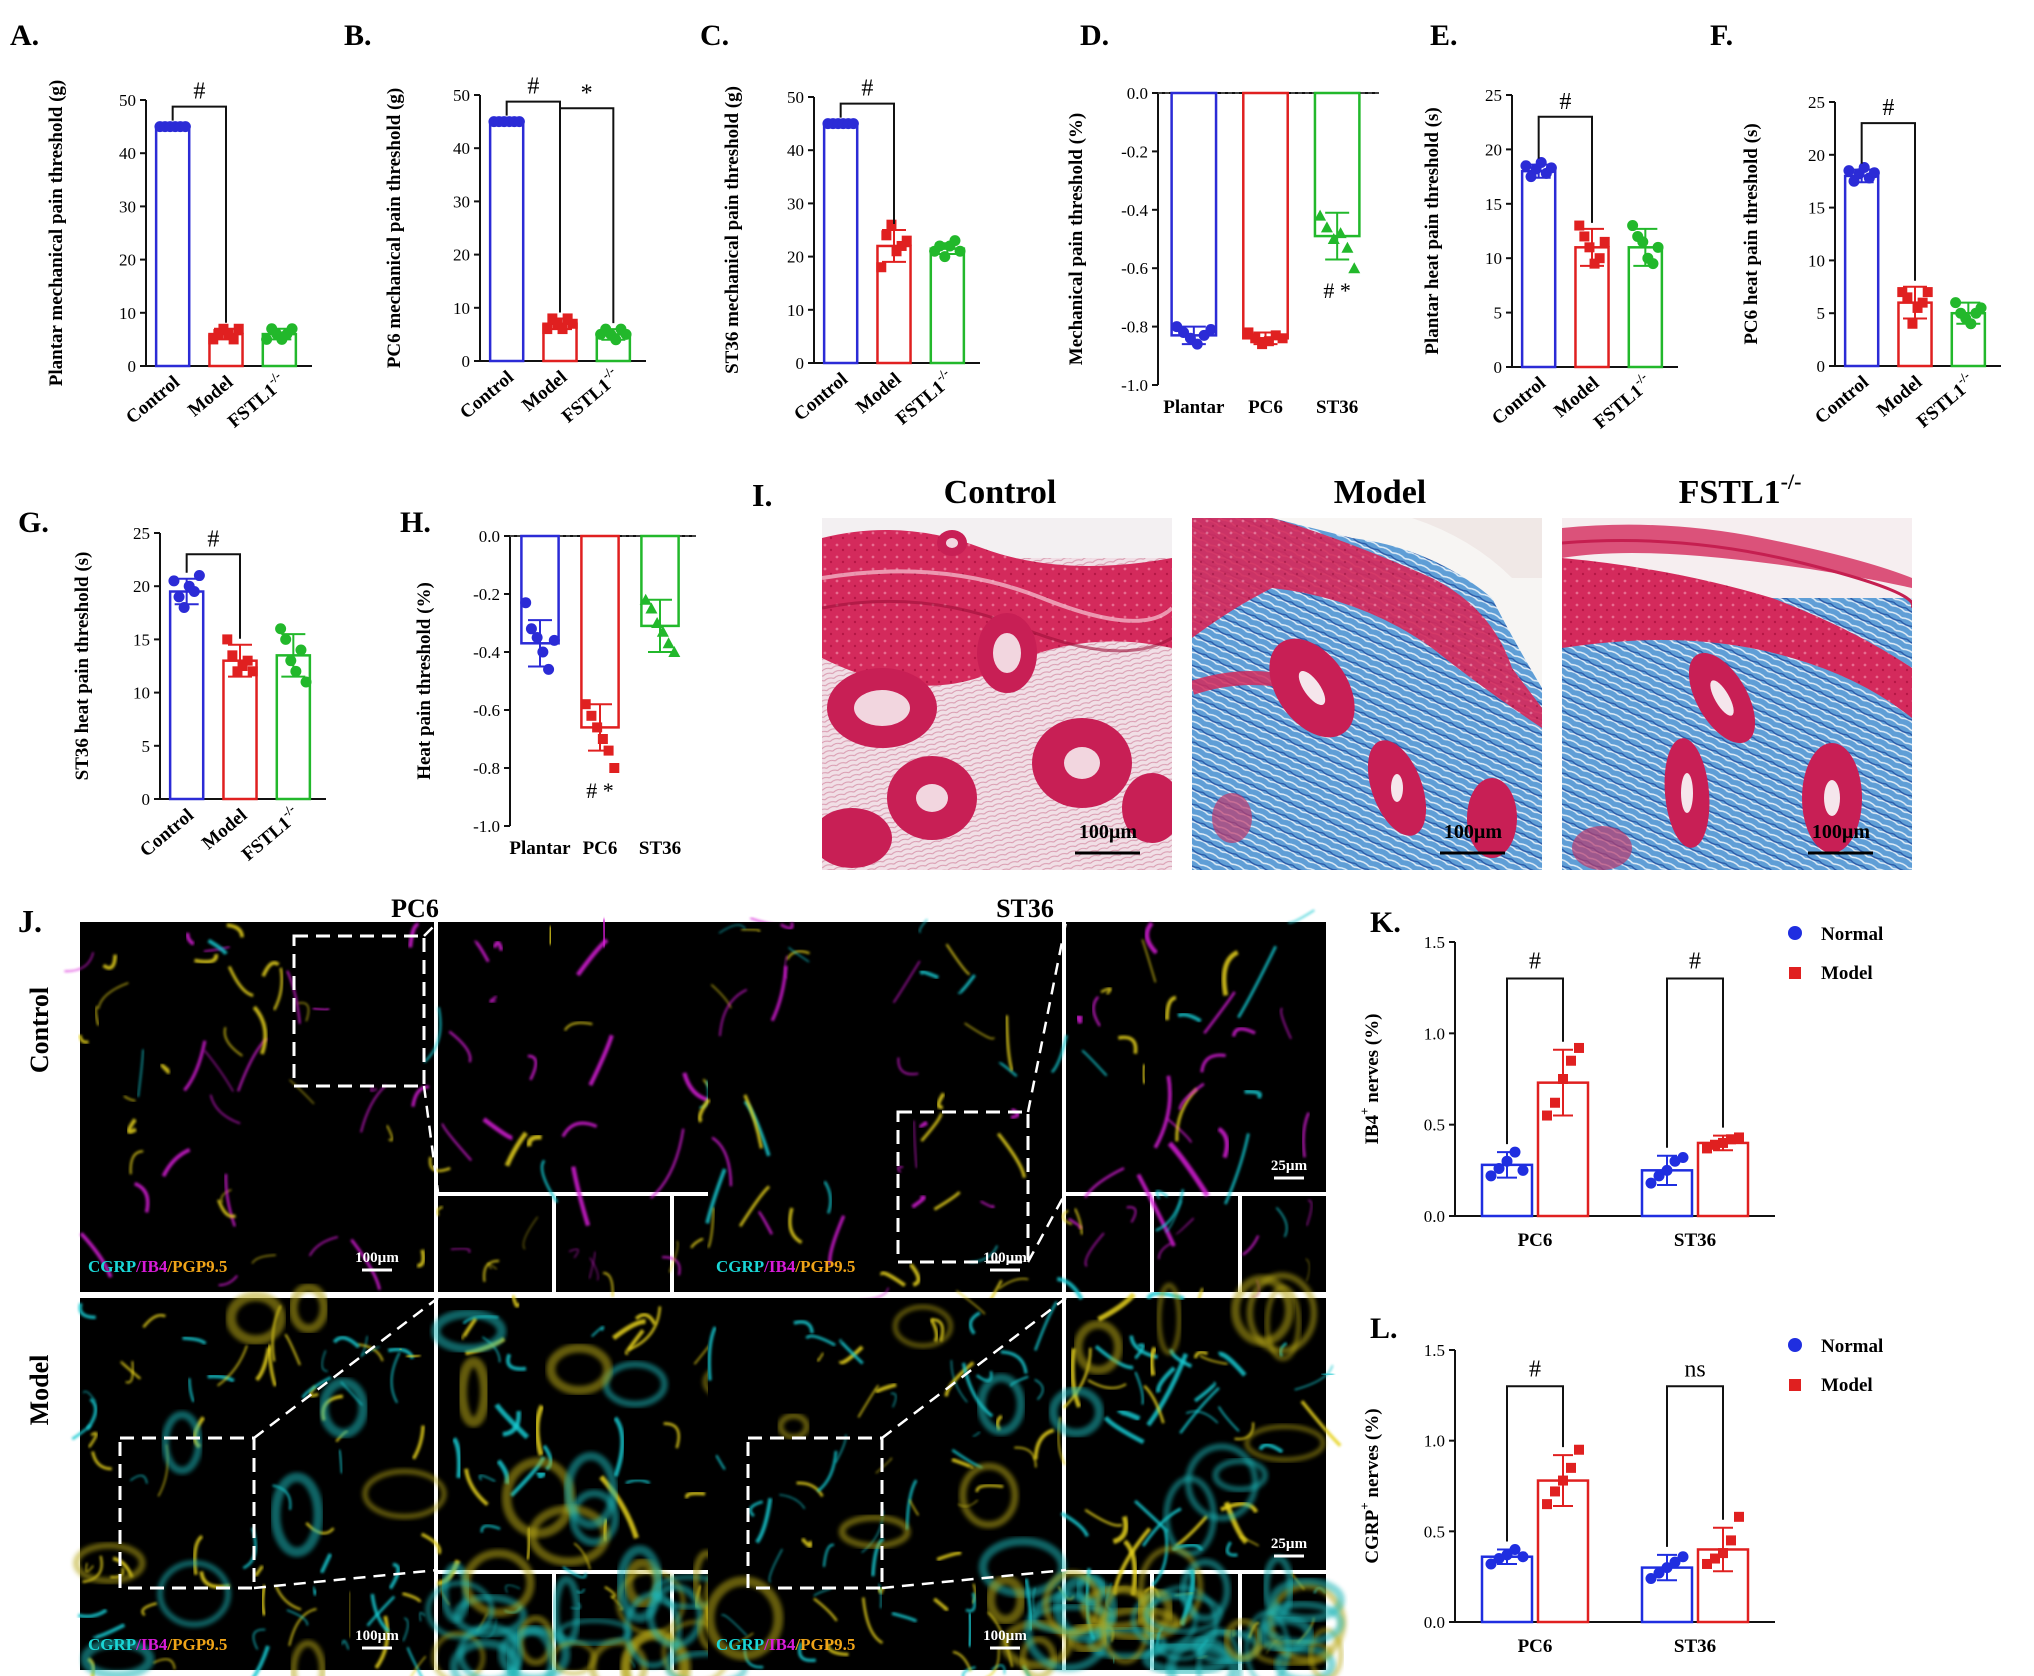  What do you see at coordinates (1816, 208) in the screenshot?
I see `y-tick-label: 15` at bounding box center [1816, 208].